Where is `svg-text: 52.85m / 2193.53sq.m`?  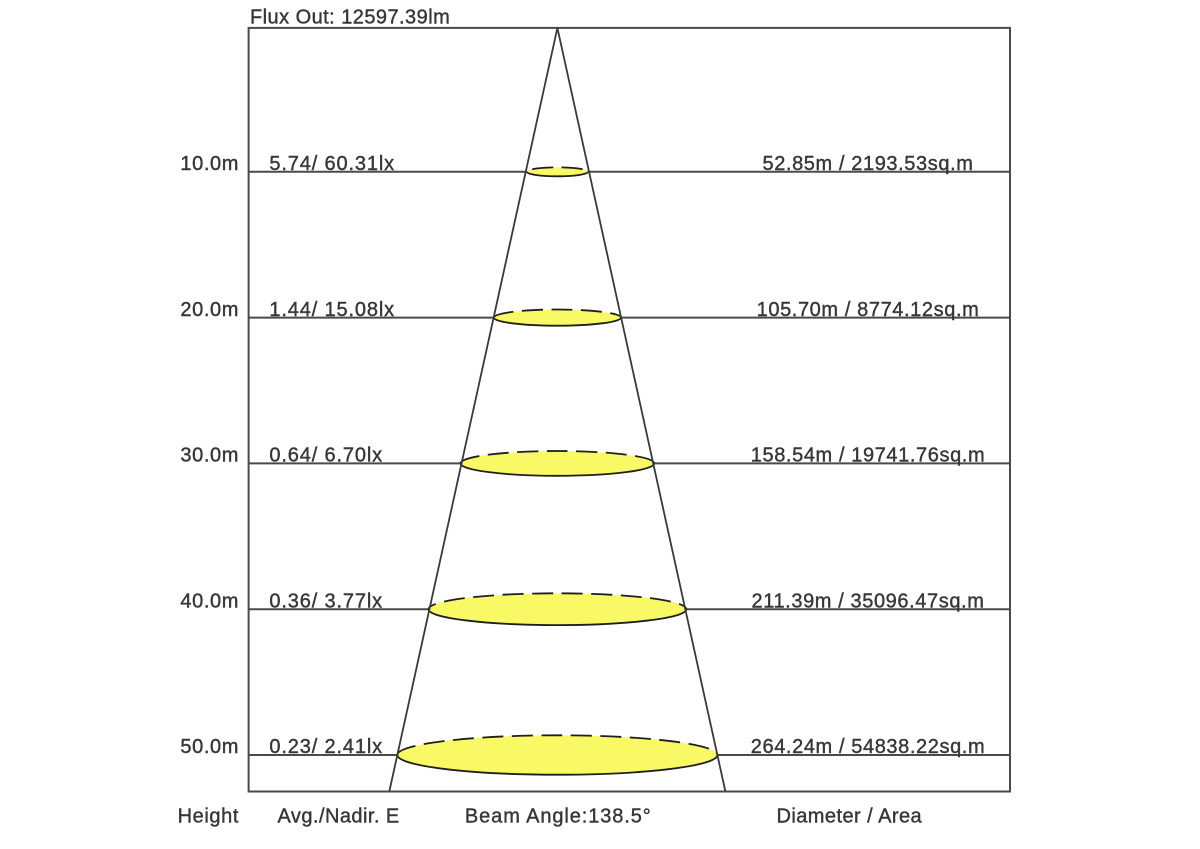
svg-text: 52.85m / 2193.53sq.m is located at coordinates (867, 164).